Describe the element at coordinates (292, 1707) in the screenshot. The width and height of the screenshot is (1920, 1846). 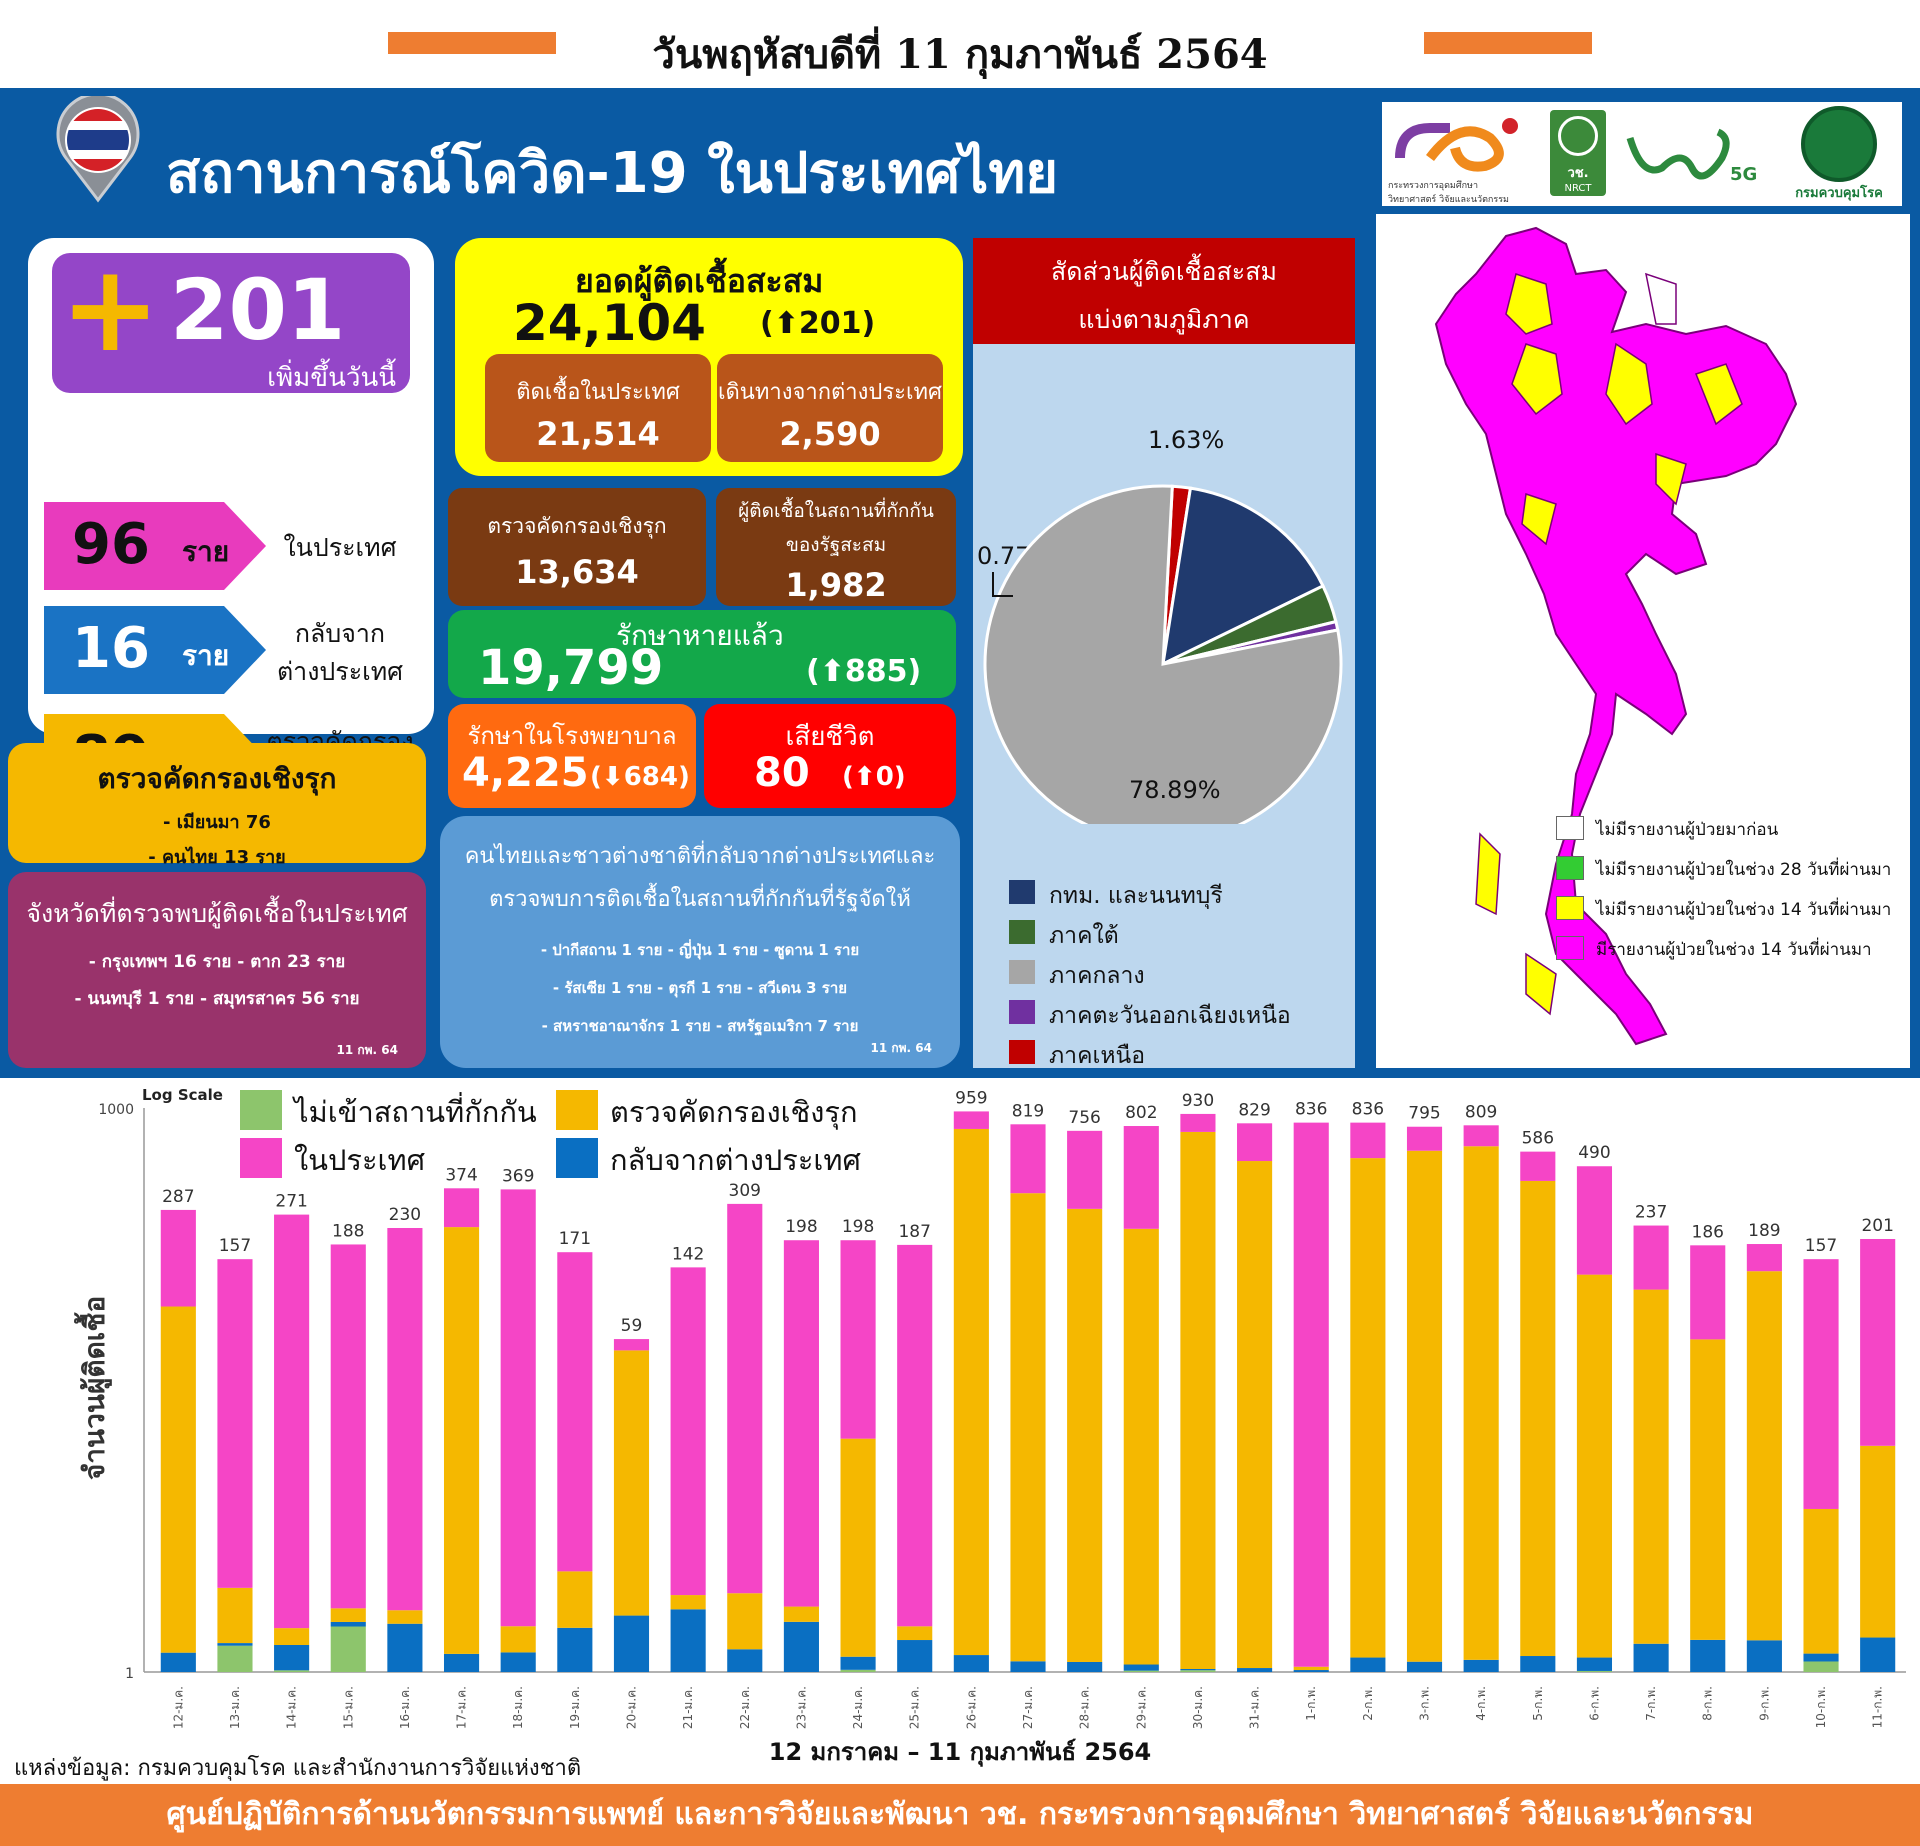
I see `x-tick-label: 14-ม.ค.` at that location.